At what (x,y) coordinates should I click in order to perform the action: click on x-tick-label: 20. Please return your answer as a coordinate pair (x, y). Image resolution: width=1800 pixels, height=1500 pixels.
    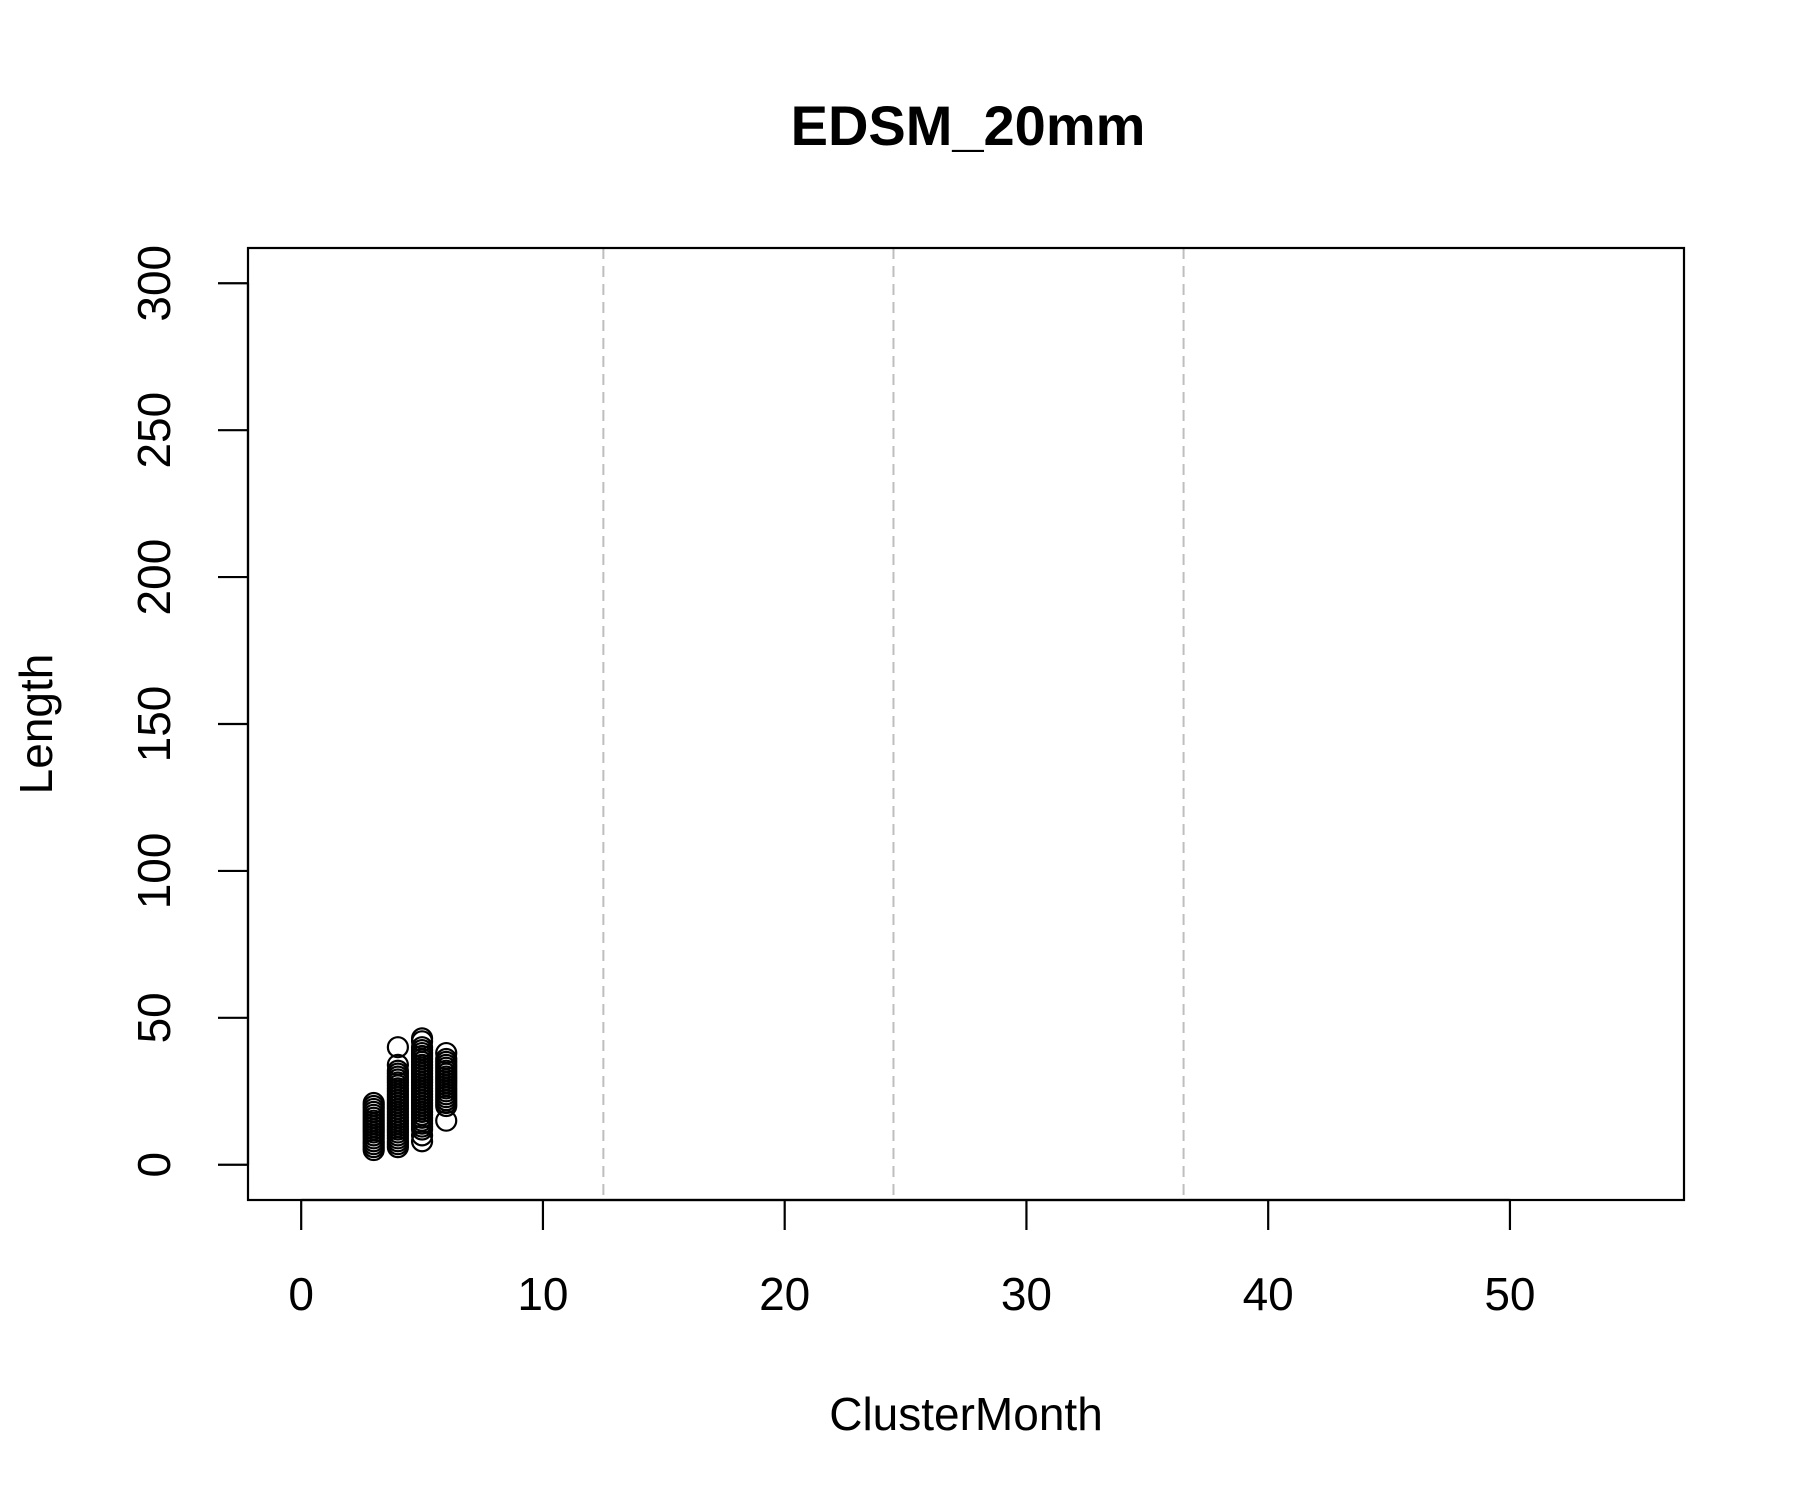
    Looking at the image, I should click on (784, 1294).